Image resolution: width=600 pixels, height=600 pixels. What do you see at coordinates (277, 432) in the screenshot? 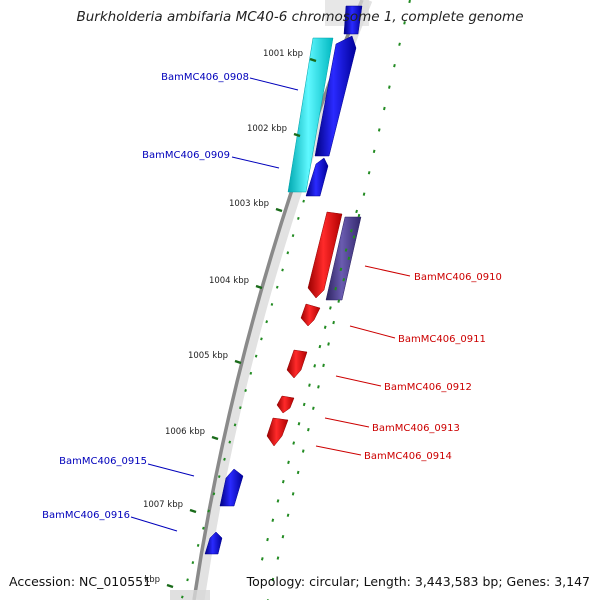
I see `gene-0914-arrow` at bounding box center [277, 432].